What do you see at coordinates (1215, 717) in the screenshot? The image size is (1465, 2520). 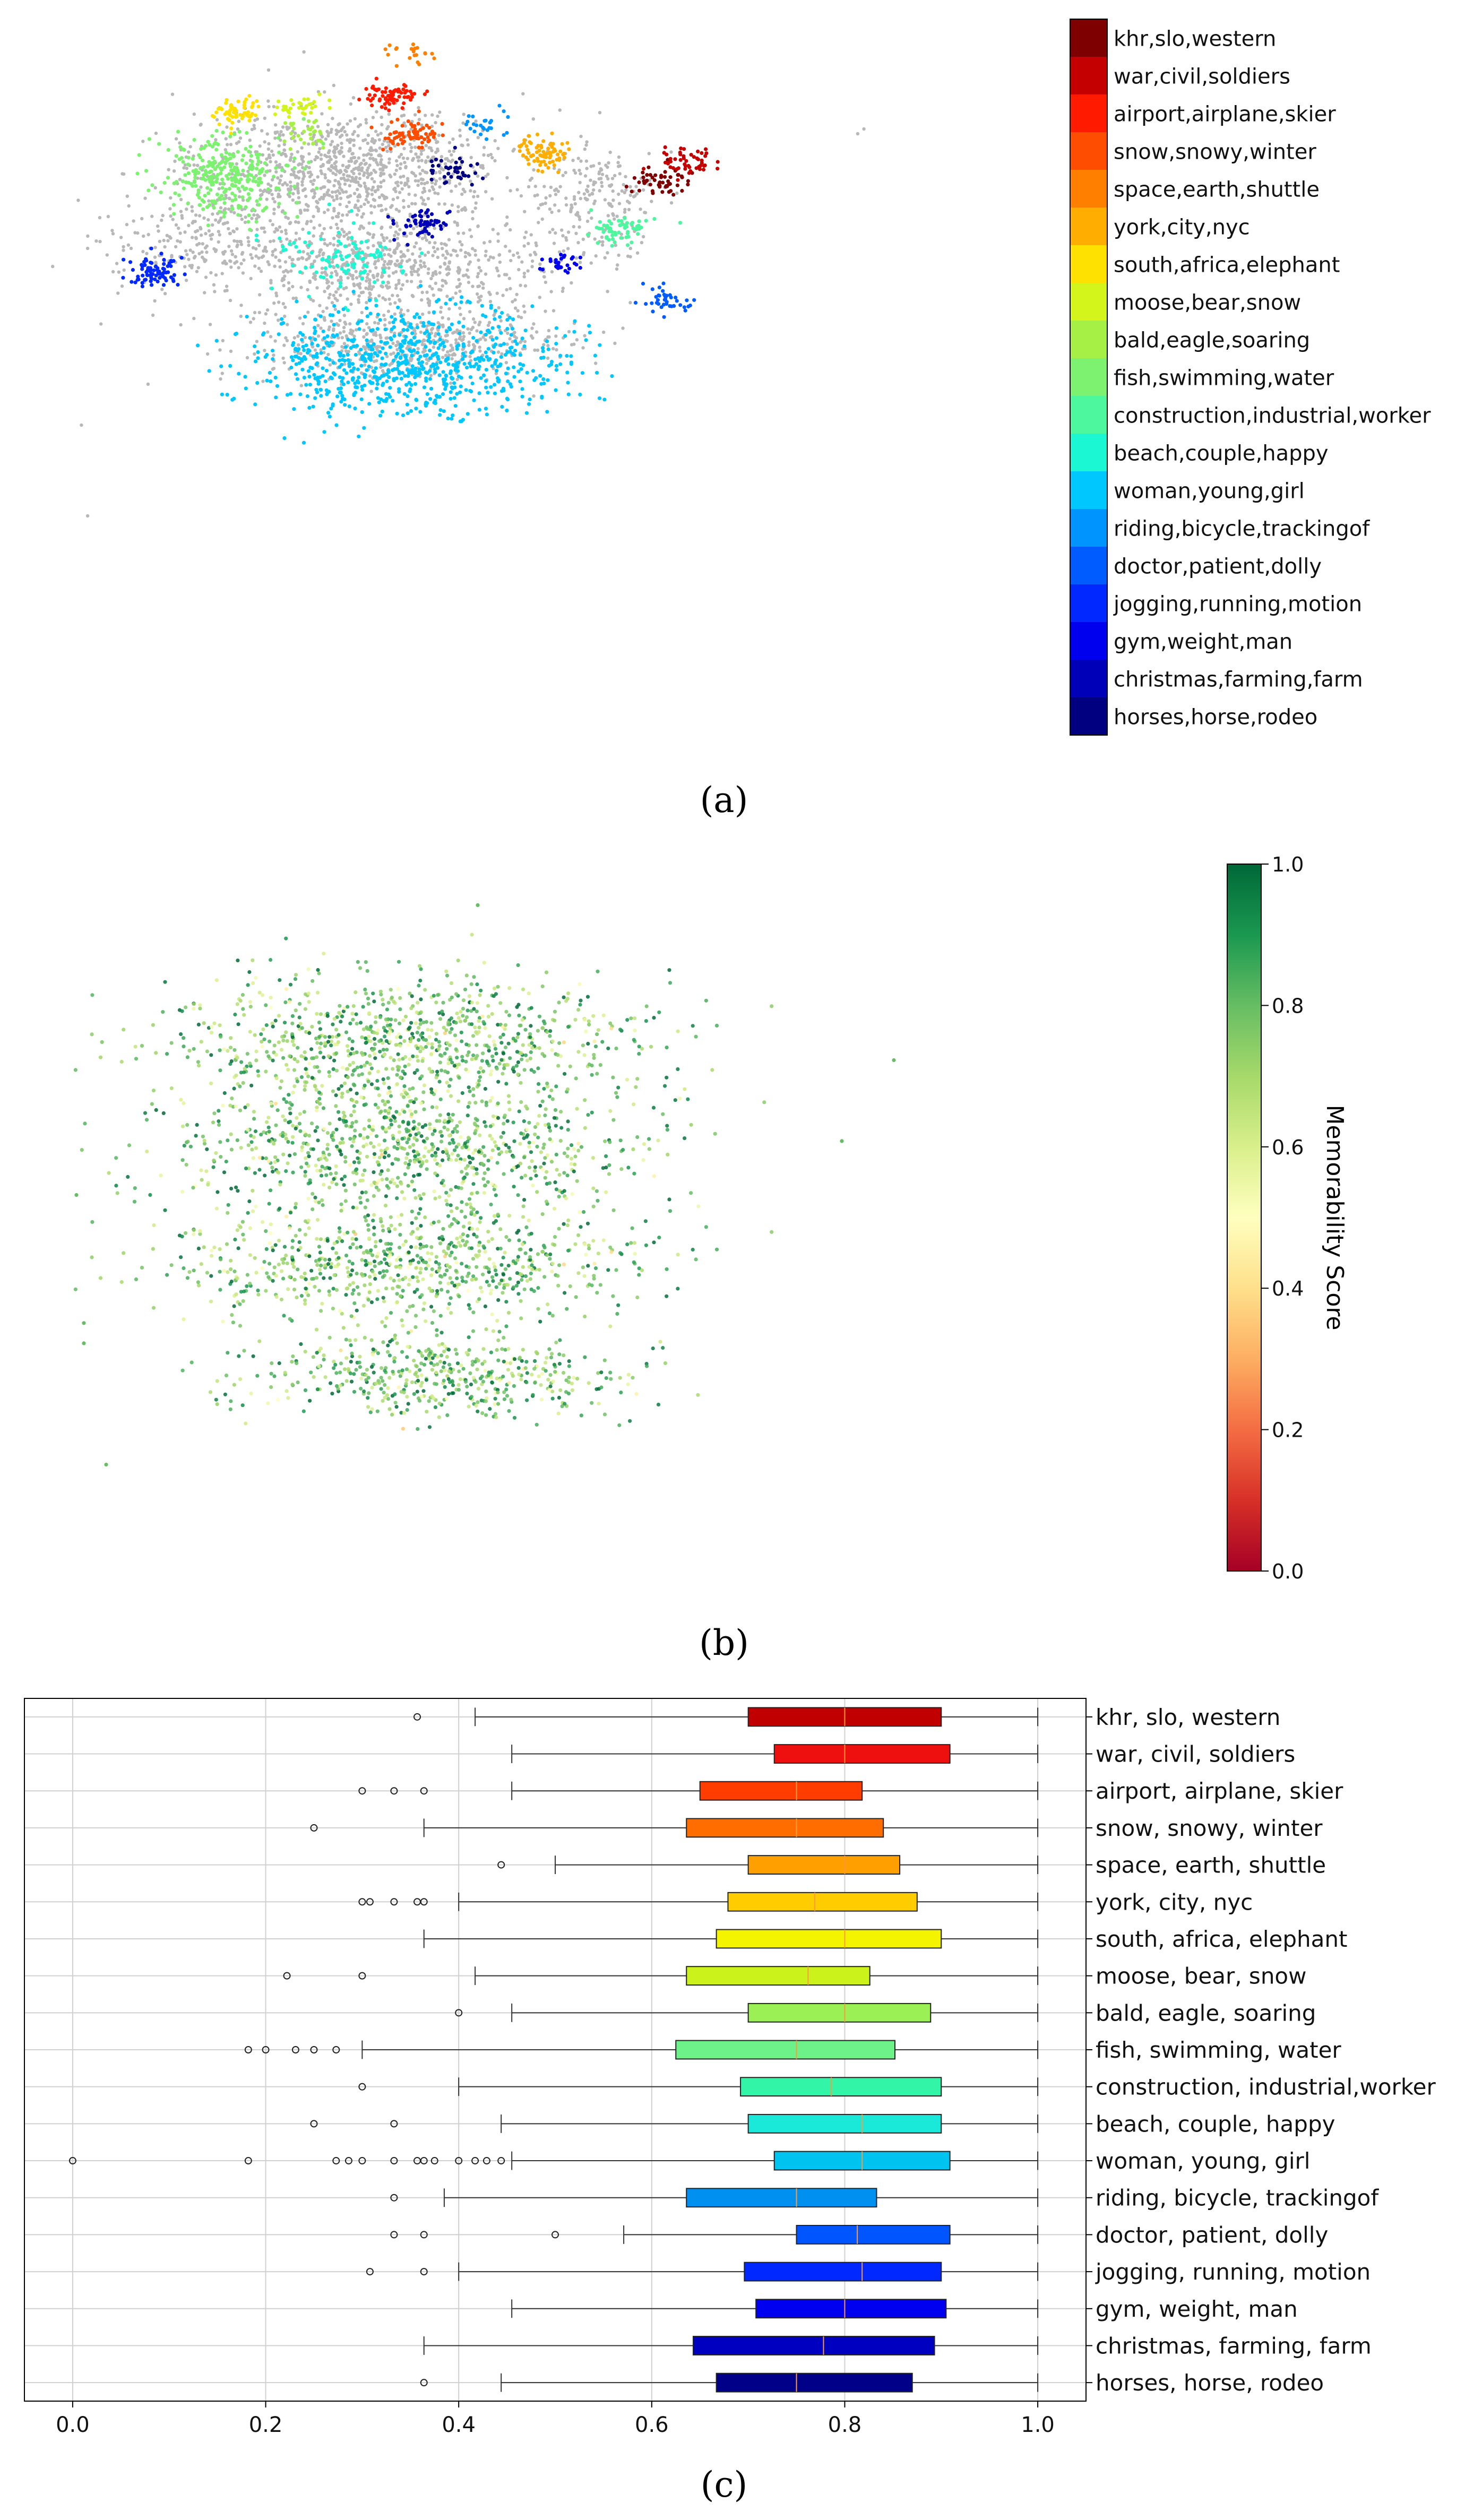 I see `legend-label-18: horses,horse,rodeo` at bounding box center [1215, 717].